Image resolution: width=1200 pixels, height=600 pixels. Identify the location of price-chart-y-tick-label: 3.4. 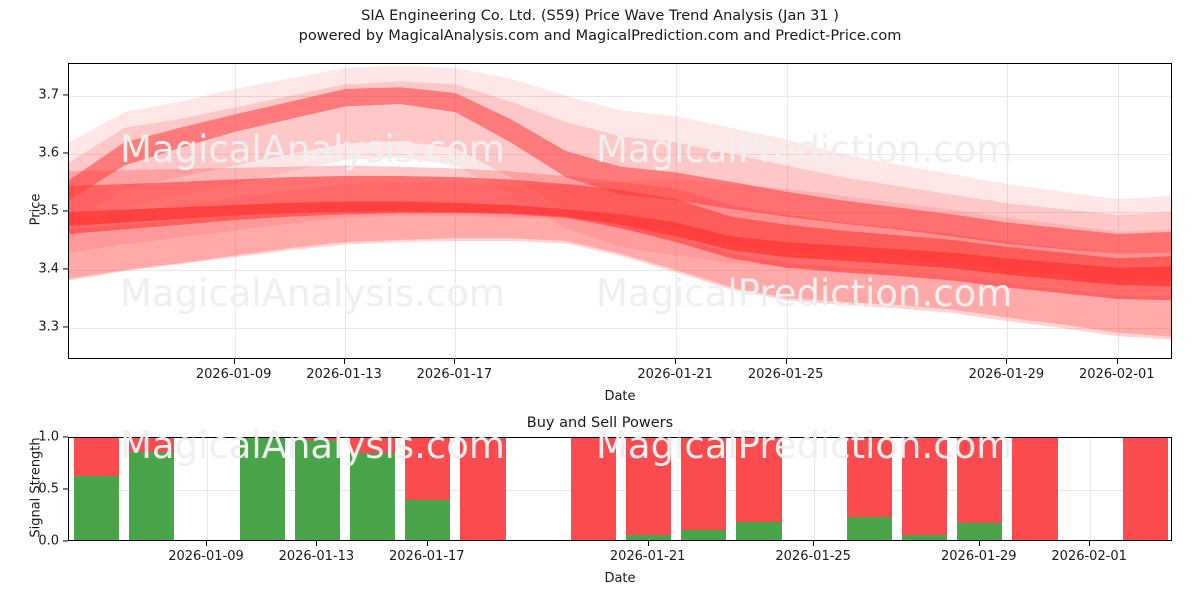
(48, 269).